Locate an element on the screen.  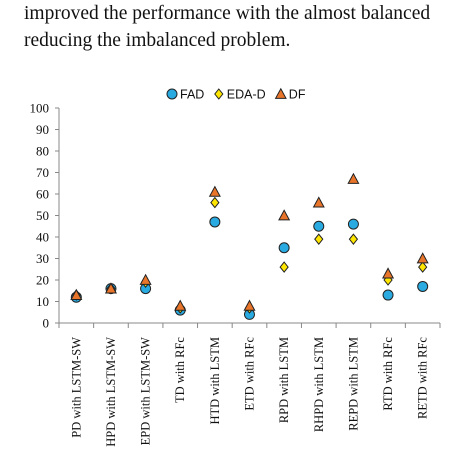
point-eda-d-repd-with-lstm is located at coordinates (353, 239).